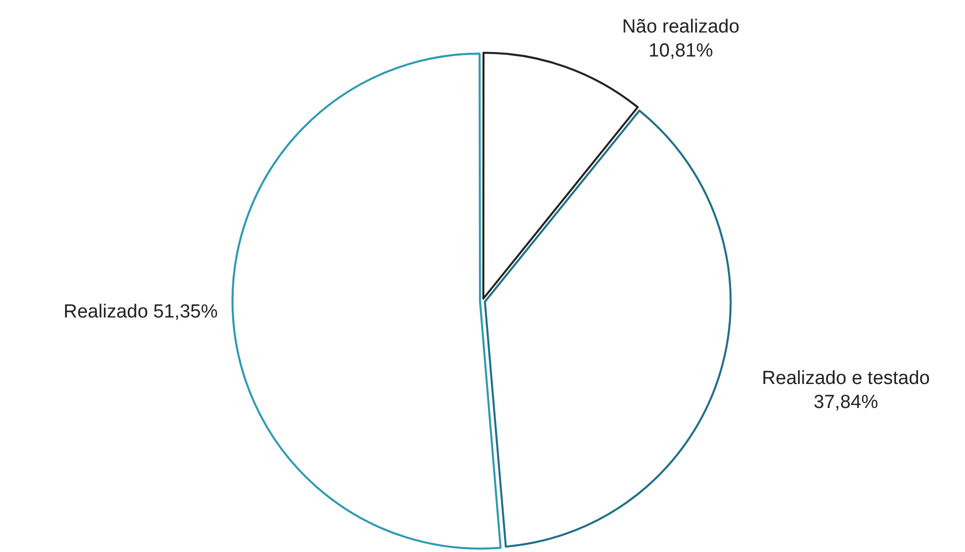 This screenshot has width=965, height=552. What do you see at coordinates (681, 51) in the screenshot?
I see `data-label: 10,81%` at bounding box center [681, 51].